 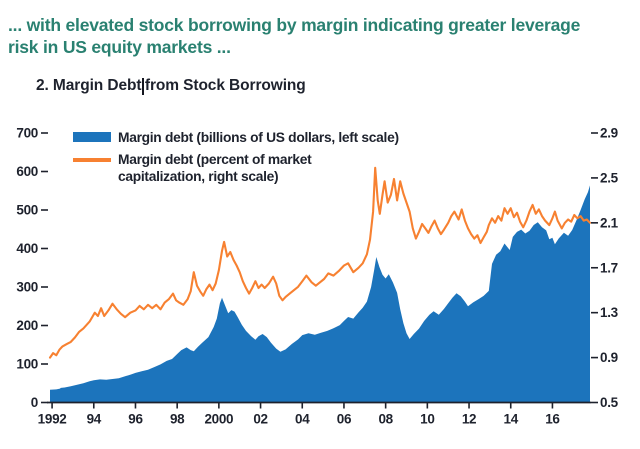 What do you see at coordinates (511, 419) in the screenshot?
I see `x-axis-tick-label: 14` at bounding box center [511, 419].